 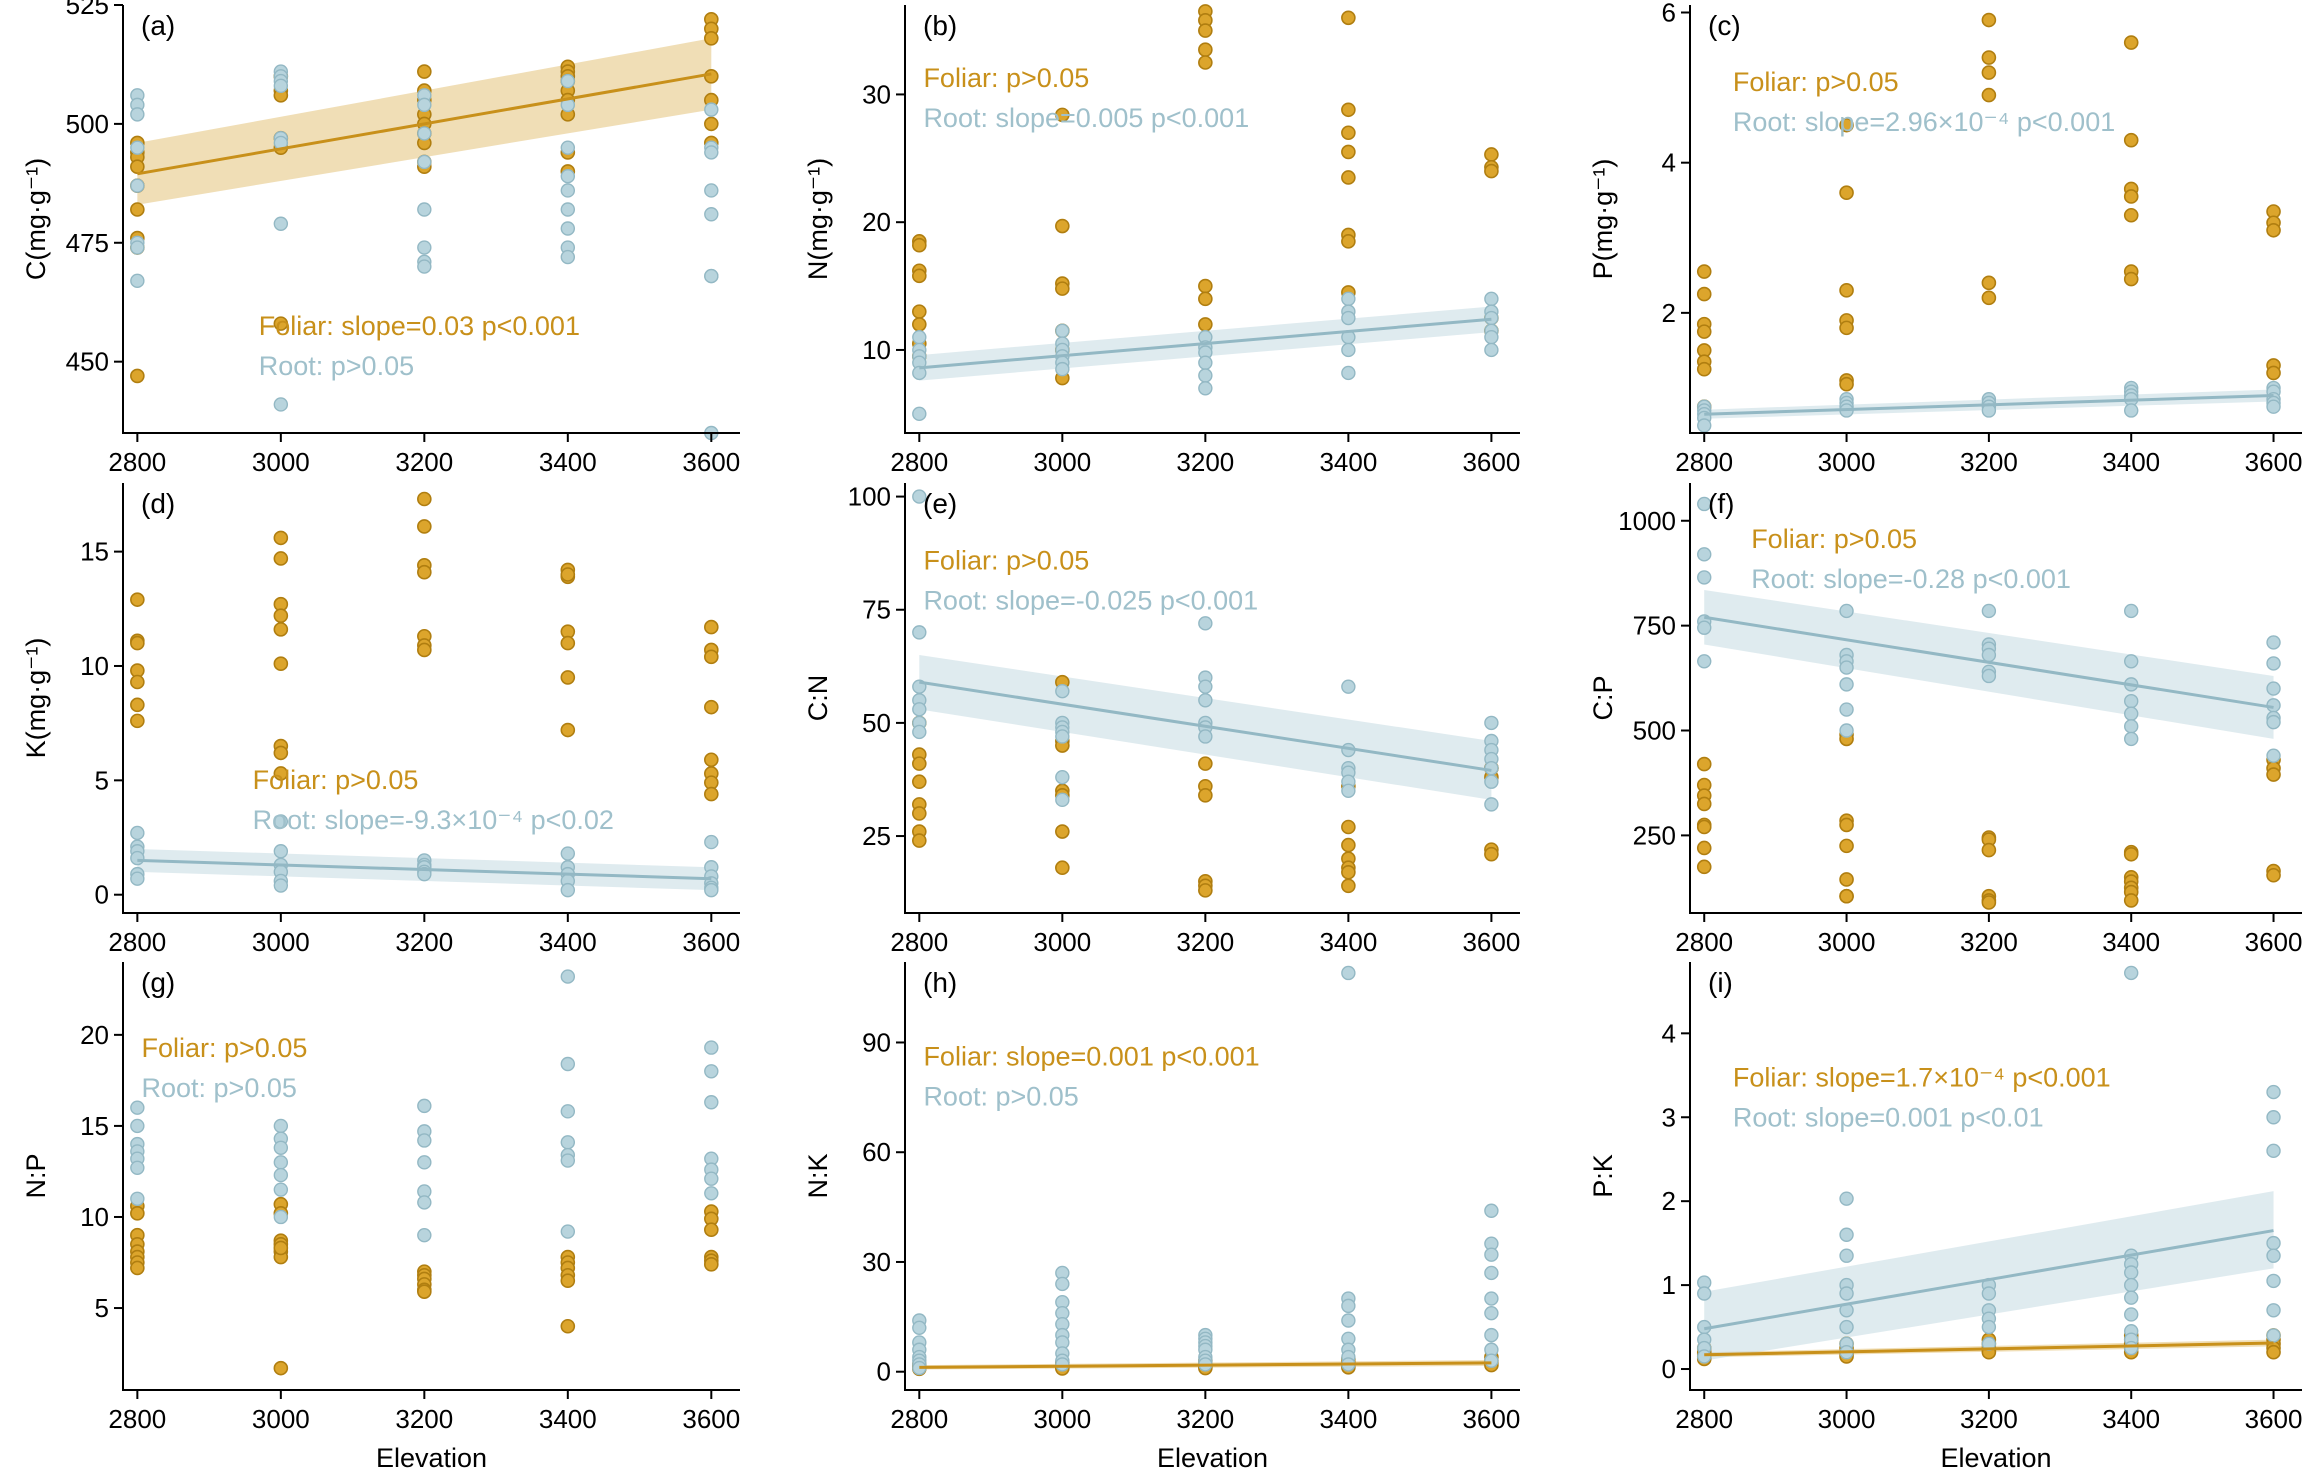 I want to click on y-tick-label: 10, so click(x=94, y=1217).